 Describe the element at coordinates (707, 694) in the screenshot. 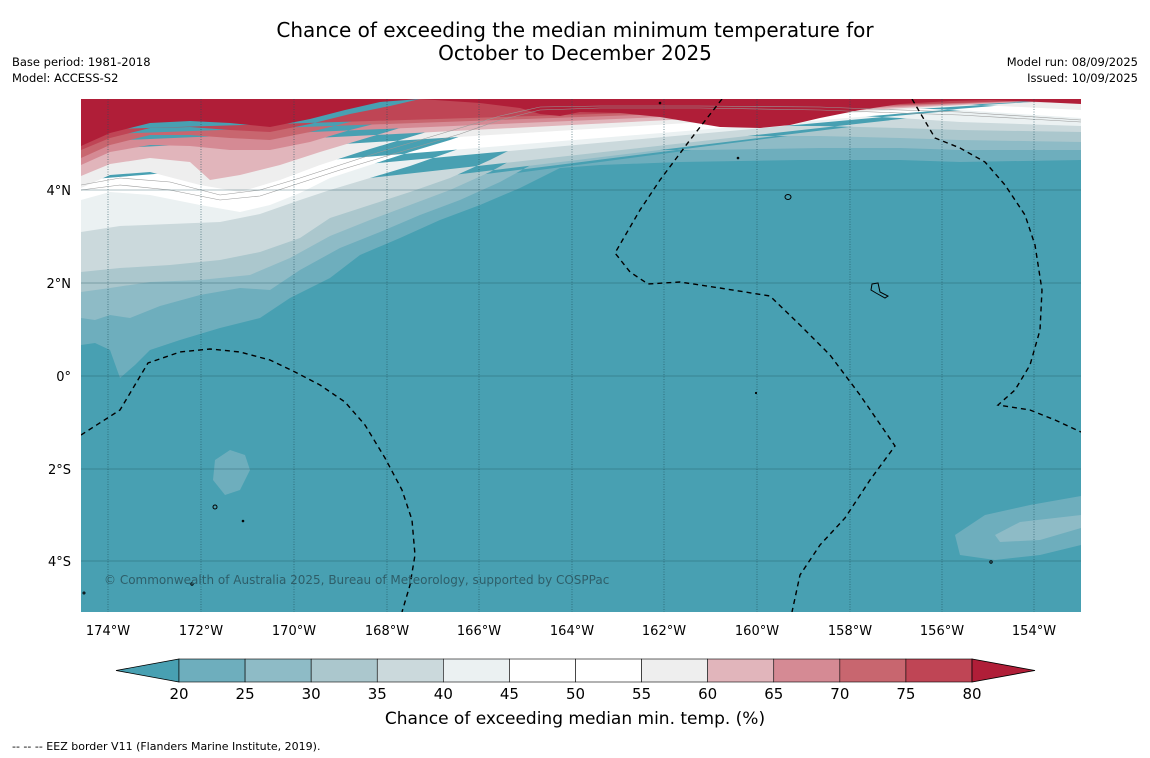

I see `colorbar-tick-label: 60` at that location.